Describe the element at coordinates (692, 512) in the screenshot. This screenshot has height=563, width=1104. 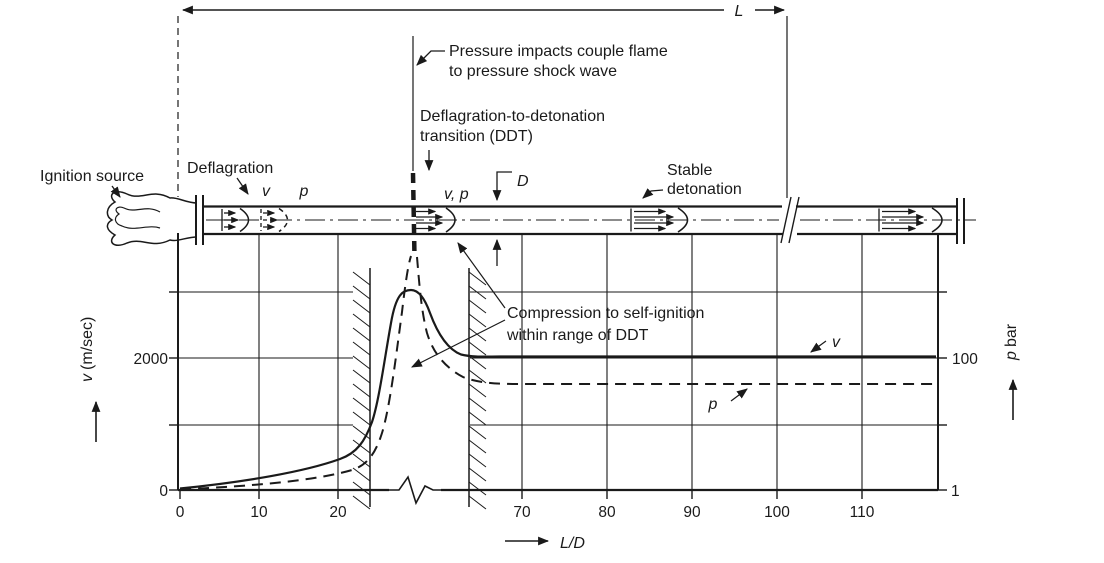
I see `x-tick-90: 90` at that location.